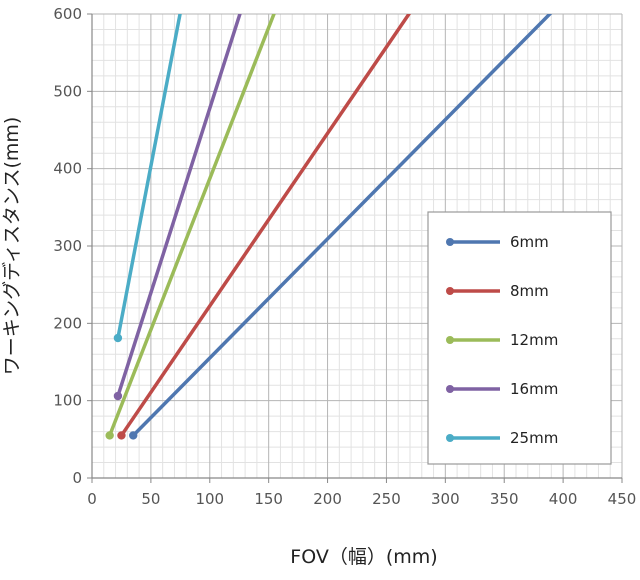 The height and width of the screenshot is (580, 640). I want to click on data-point-16mm, so click(118, 396).